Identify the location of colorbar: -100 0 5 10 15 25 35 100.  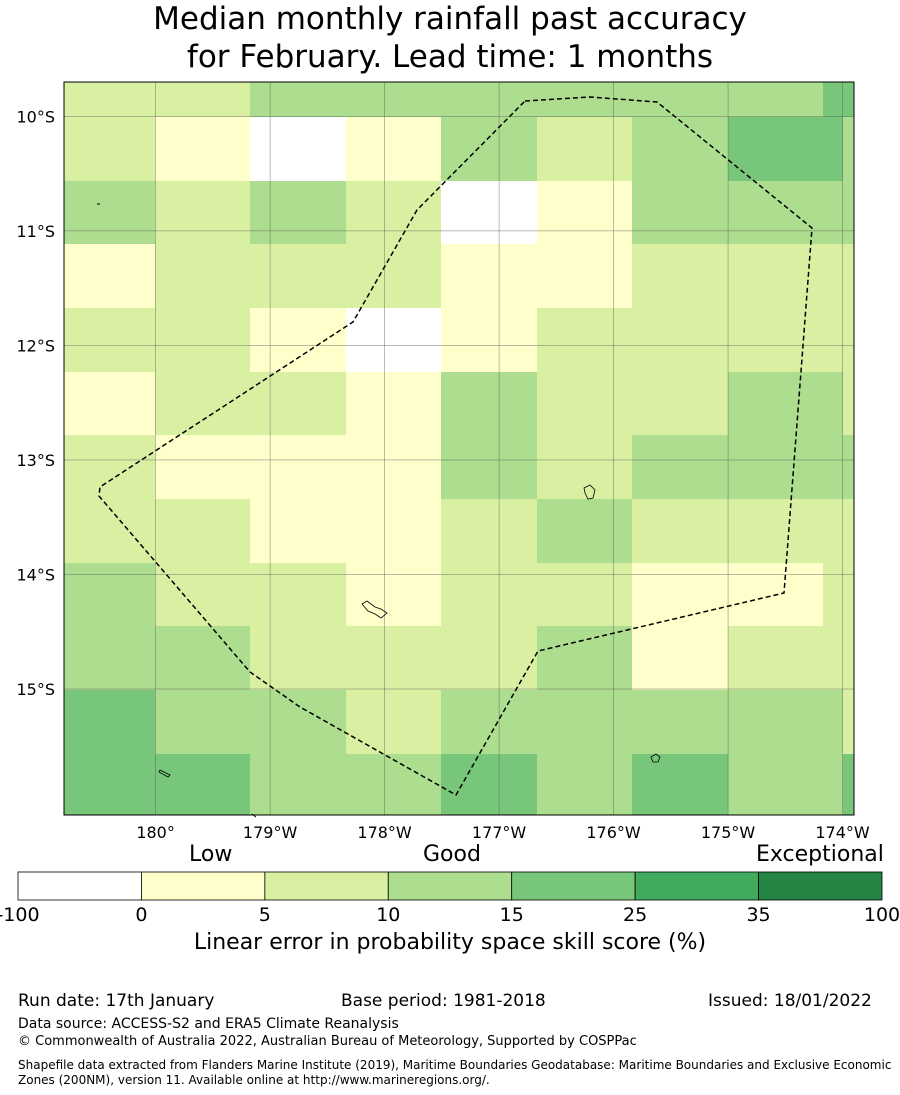
(450, 898).